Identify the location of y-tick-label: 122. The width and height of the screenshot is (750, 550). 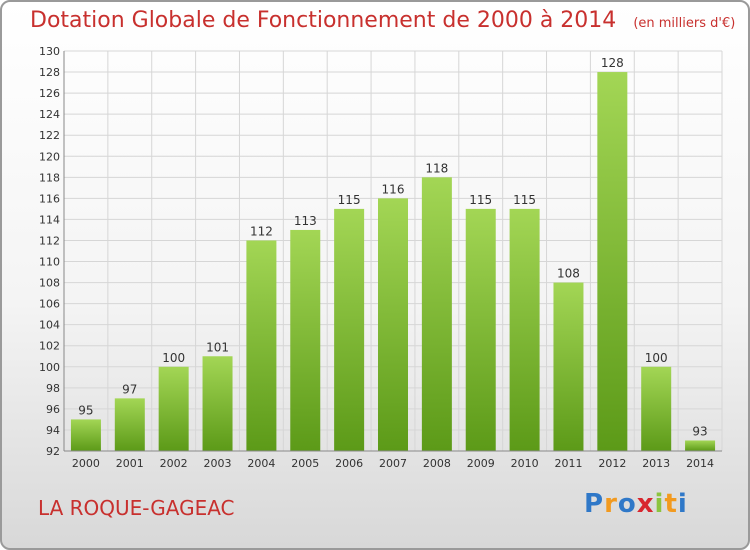
(49, 135).